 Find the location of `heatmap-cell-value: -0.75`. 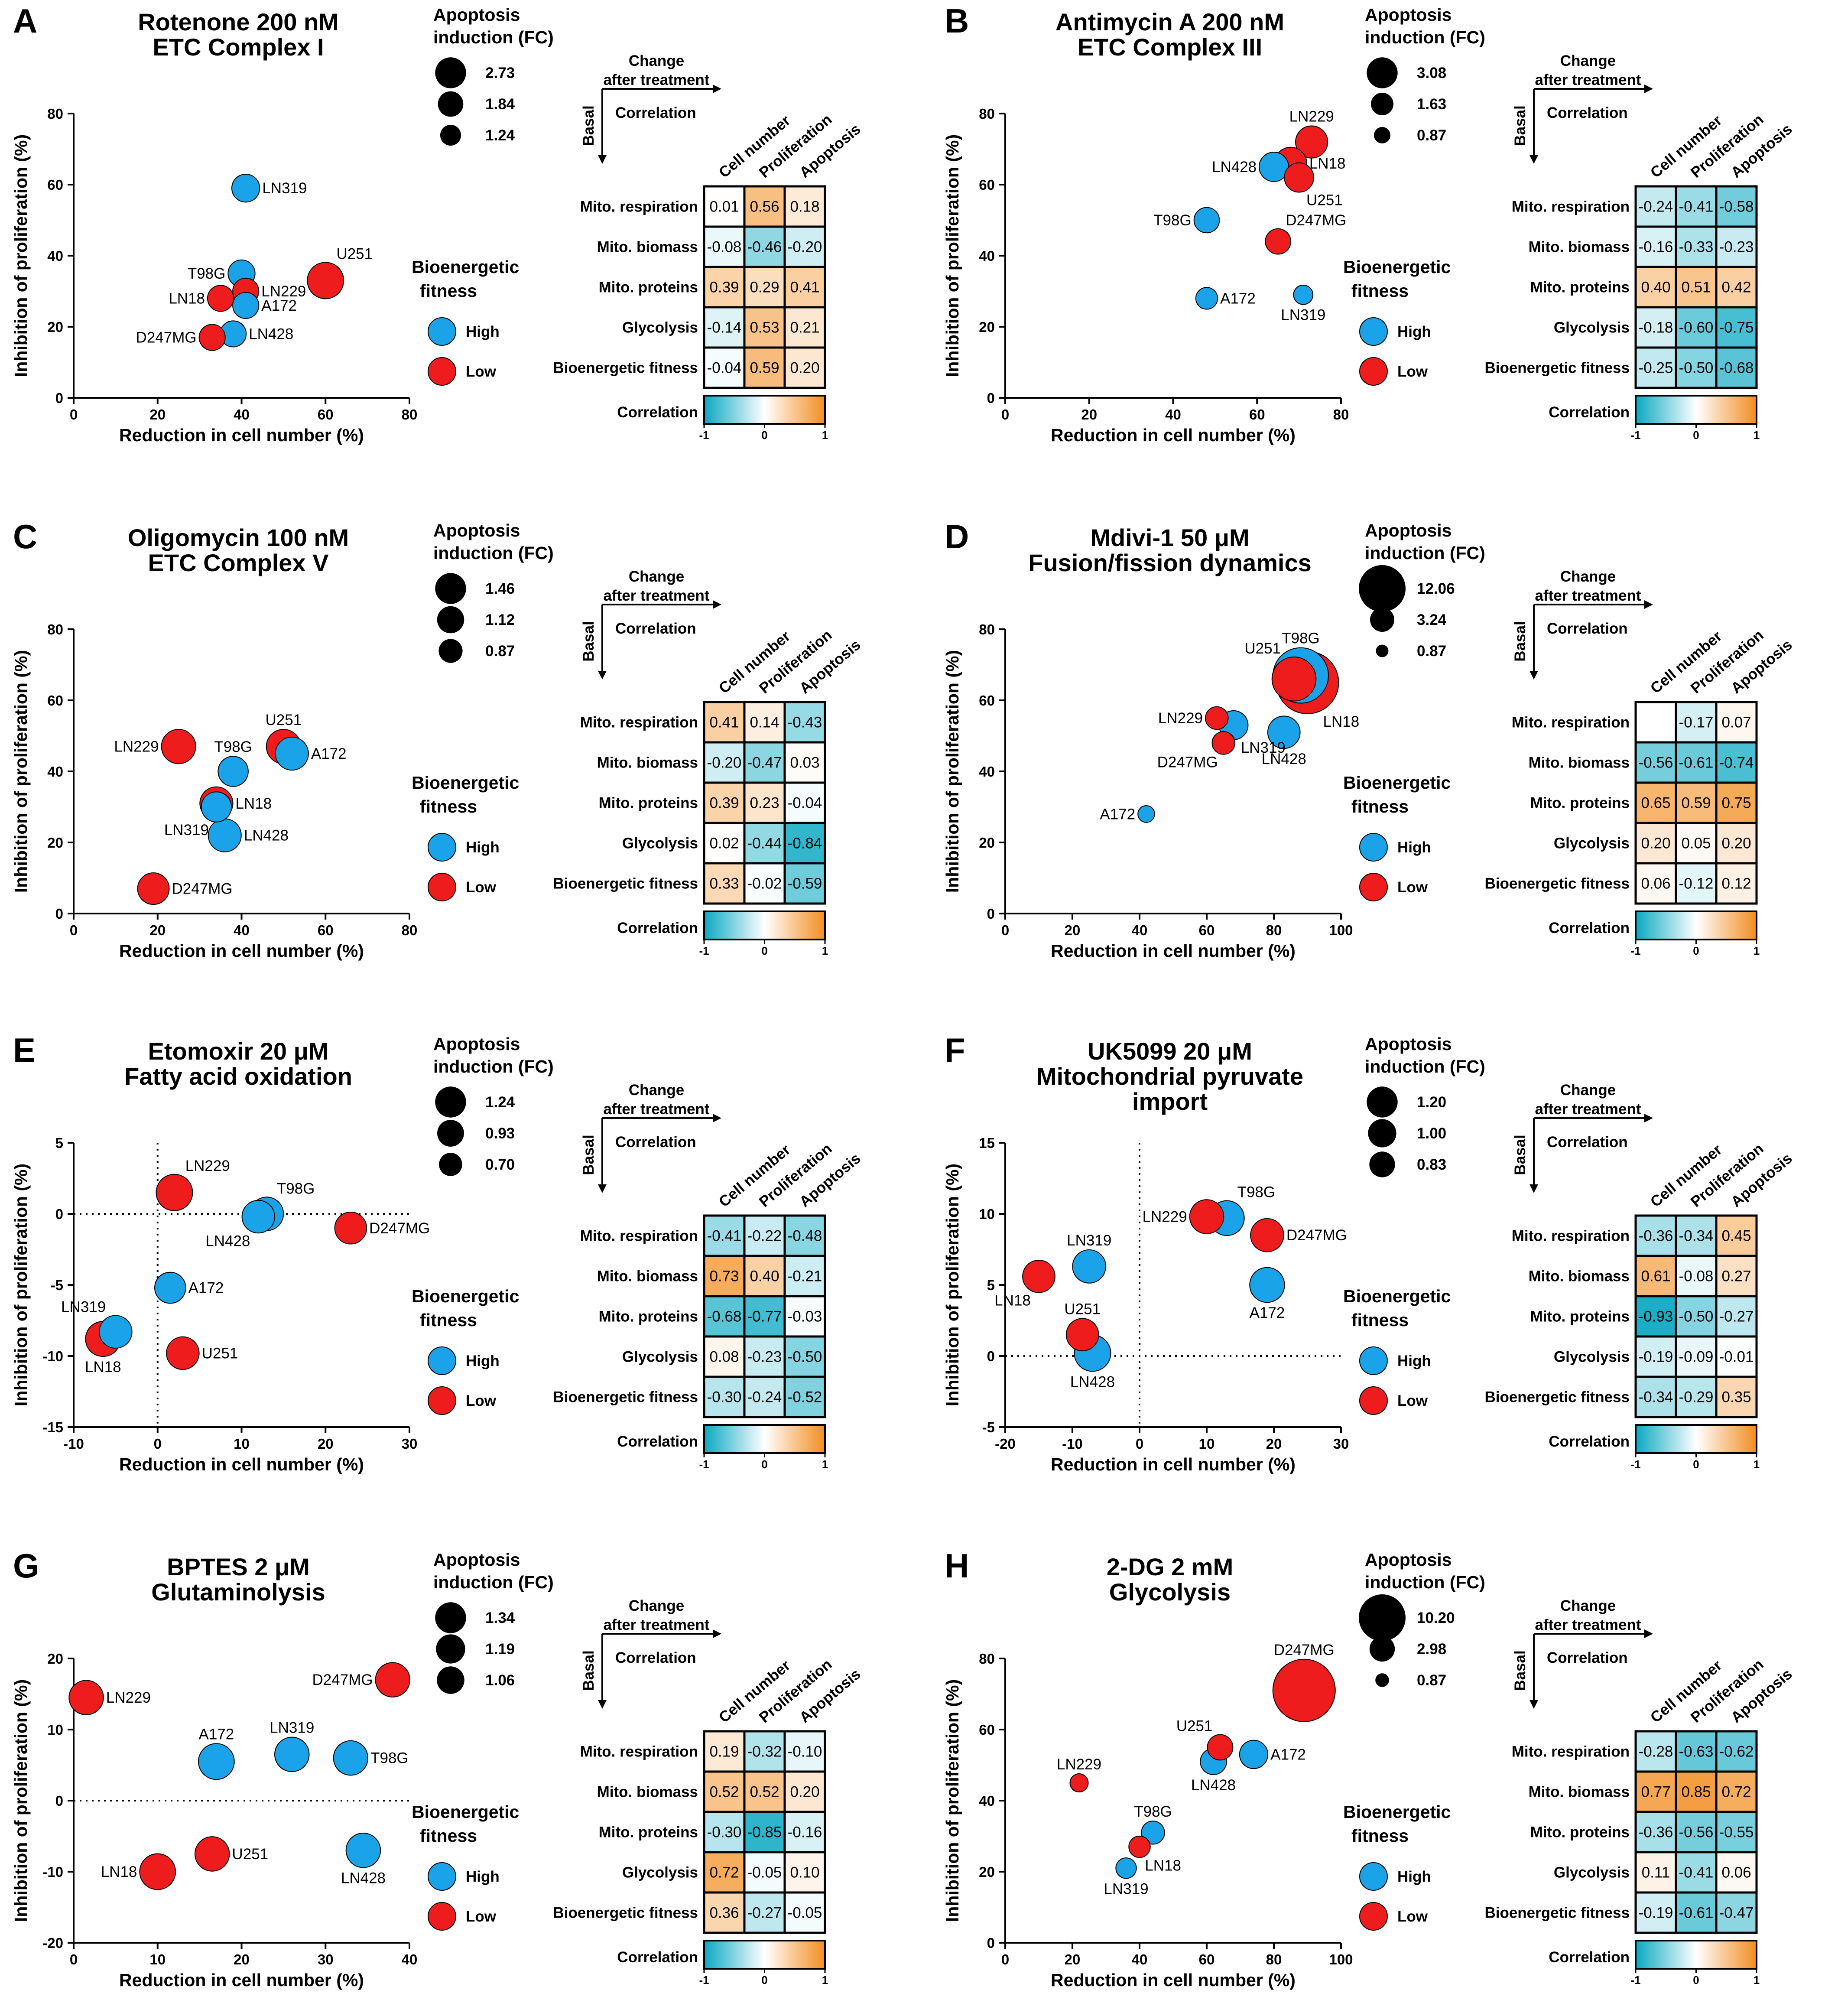

heatmap-cell-value: -0.75 is located at coordinates (1736, 327).